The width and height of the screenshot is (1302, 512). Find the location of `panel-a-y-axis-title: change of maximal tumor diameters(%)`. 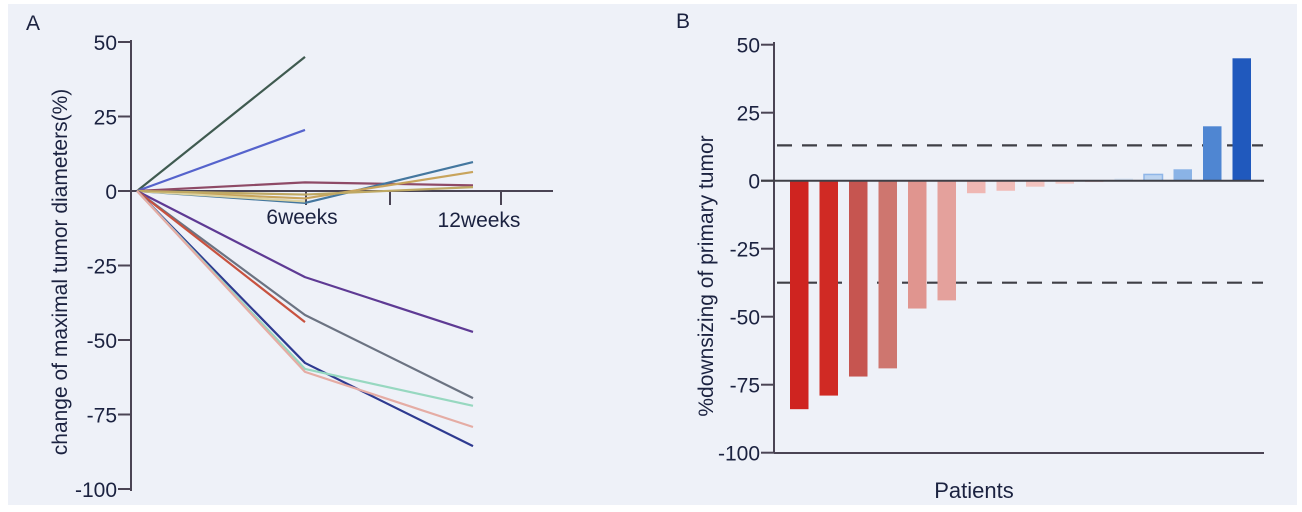

panel-a-y-axis-title: change of maximal tumor diameters(%) is located at coordinates (60, 272).